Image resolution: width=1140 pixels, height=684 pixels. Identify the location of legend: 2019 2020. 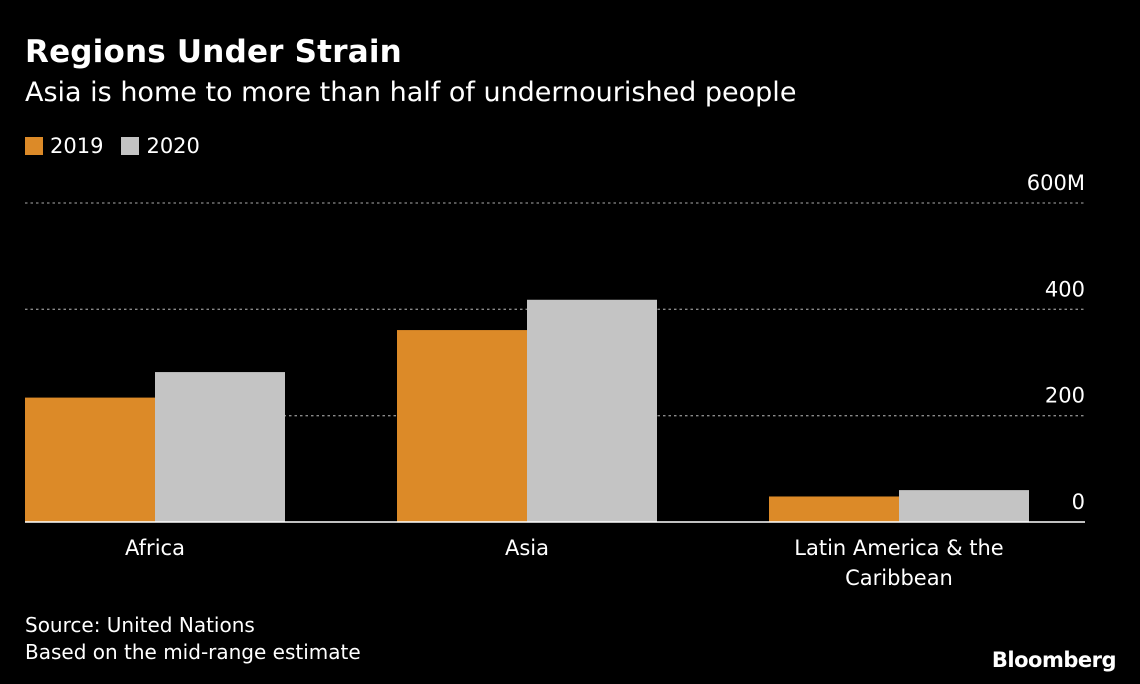
(121, 146).